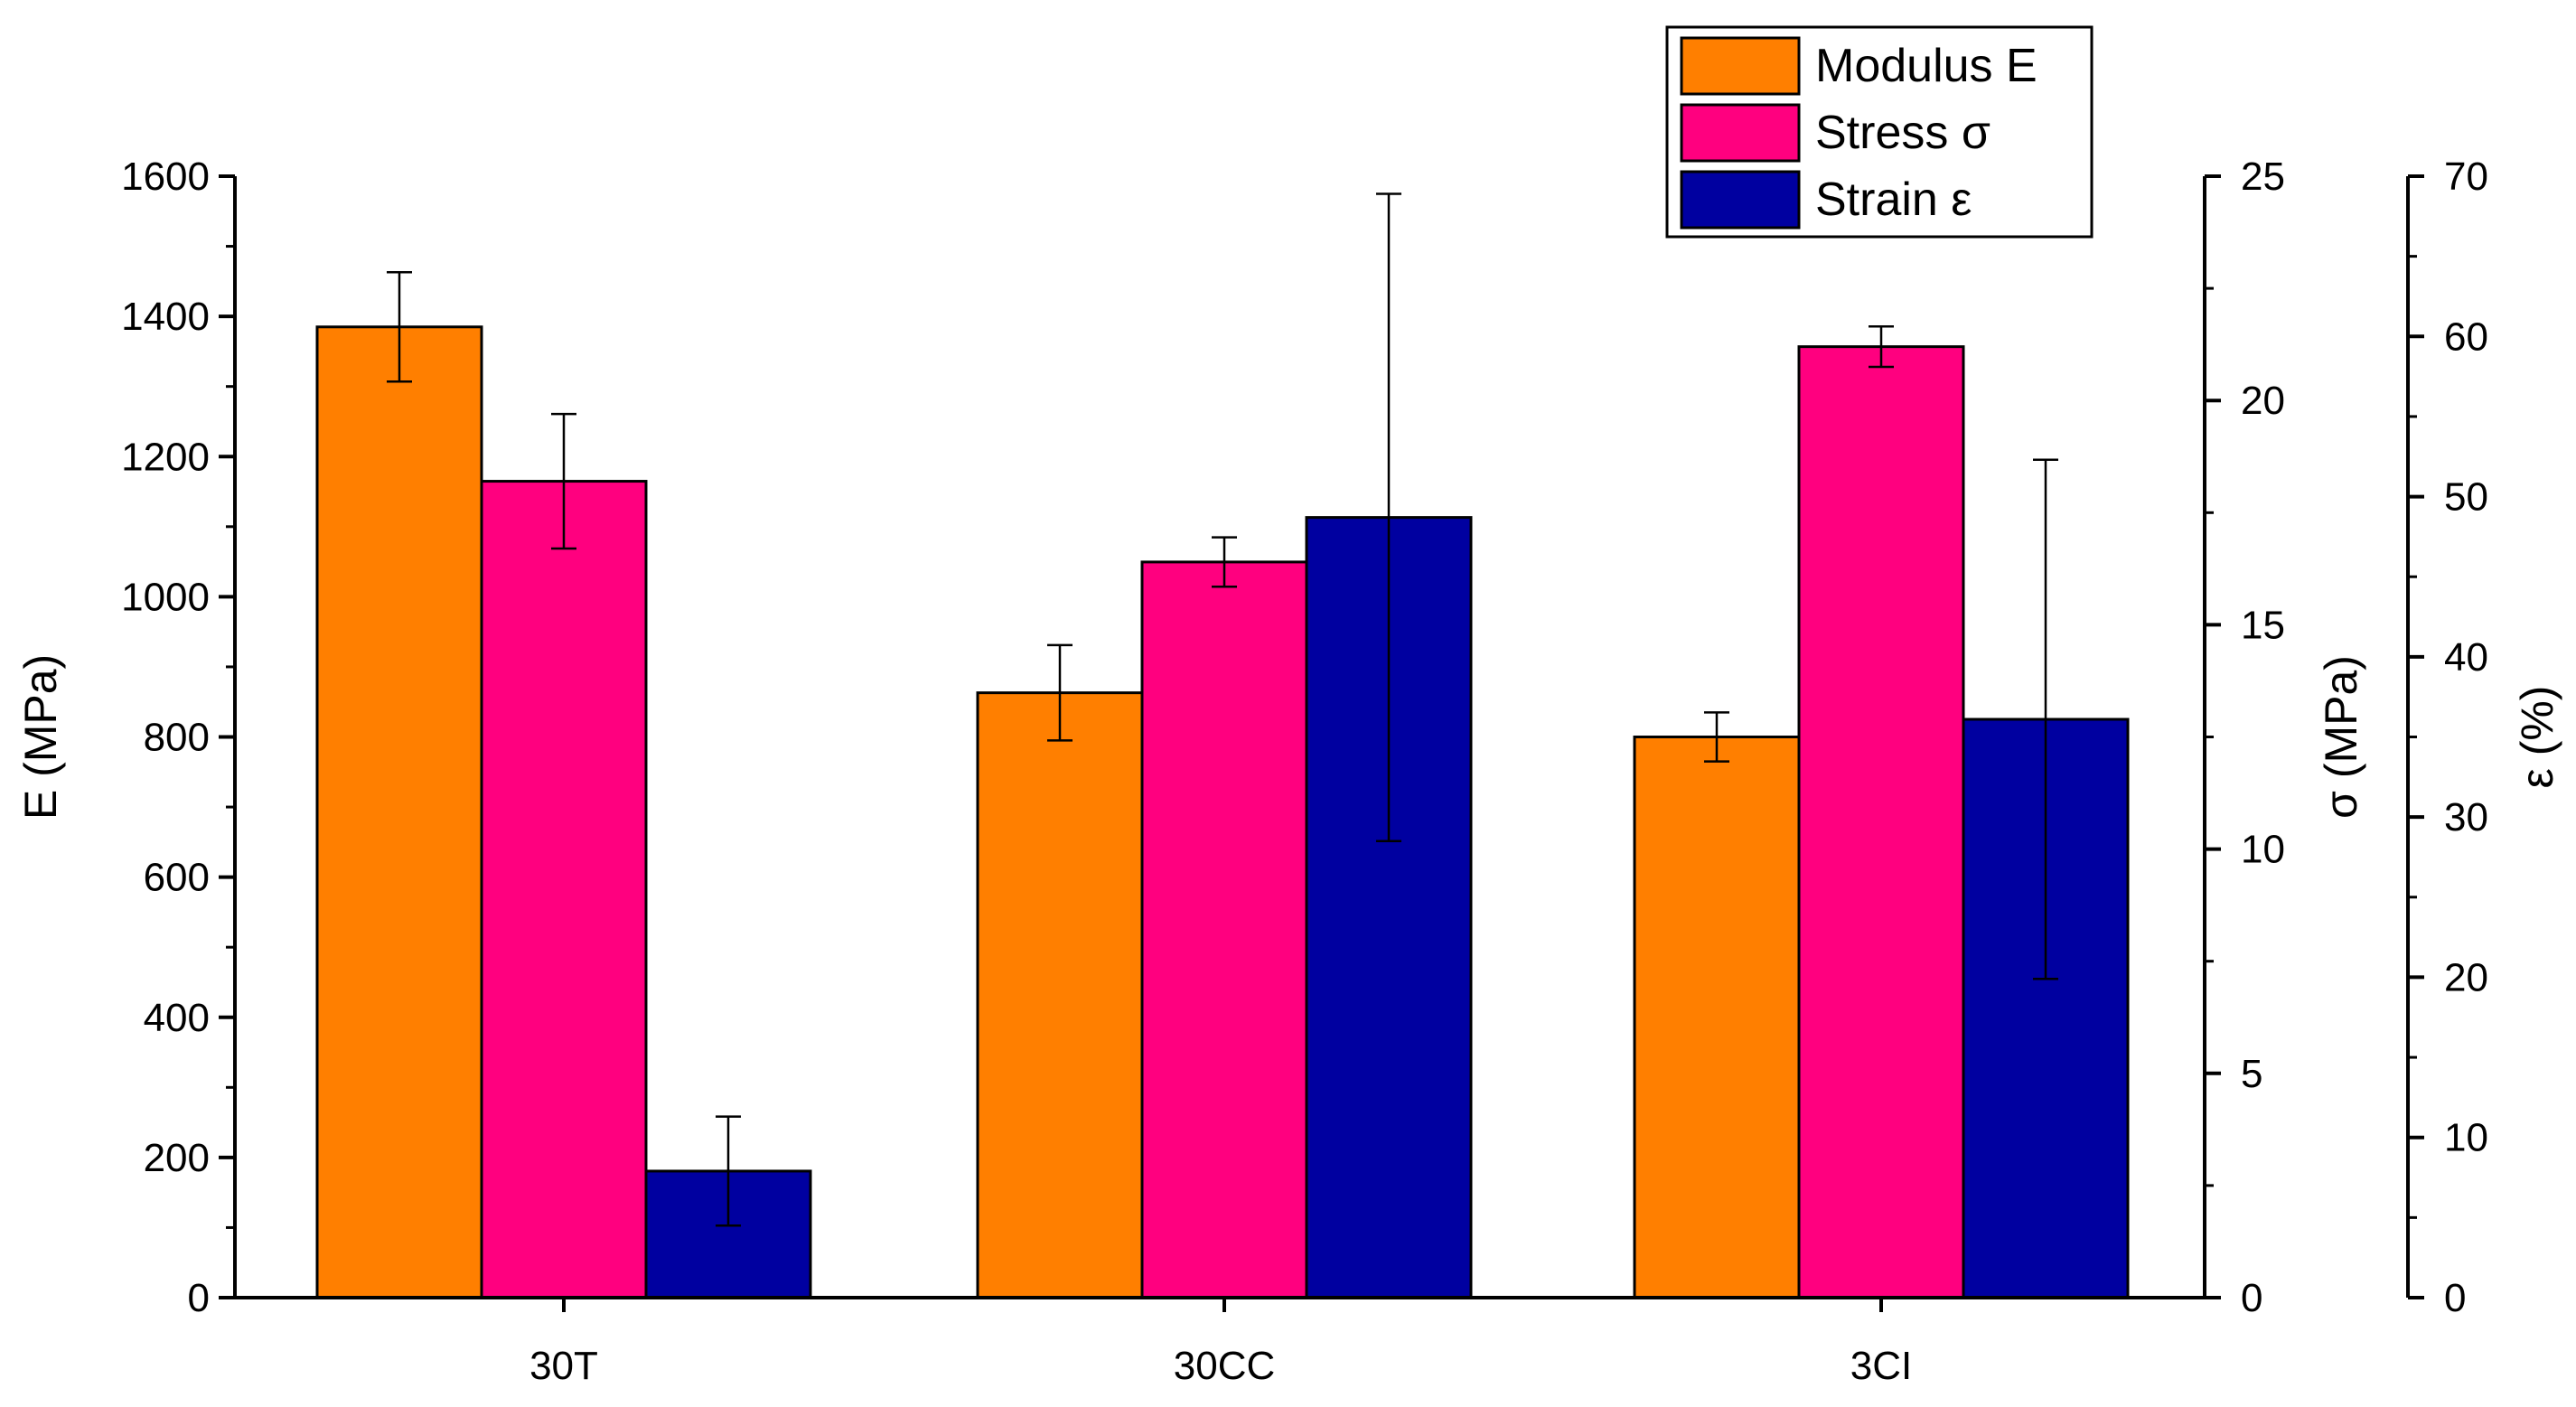  I want to click on y-axis-title-E: E (MPa), so click(40, 737).